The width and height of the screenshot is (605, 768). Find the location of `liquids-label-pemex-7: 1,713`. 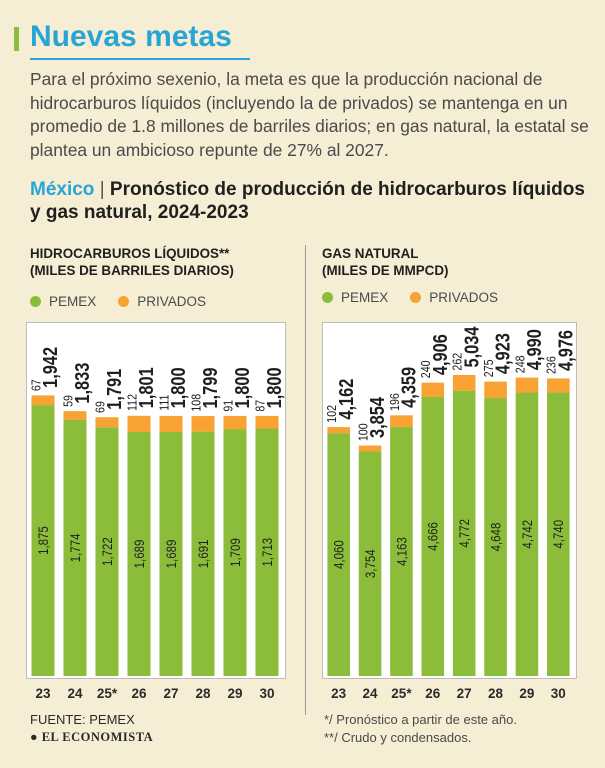

liquids-label-pemex-7: 1,713 is located at coordinates (267, 552).